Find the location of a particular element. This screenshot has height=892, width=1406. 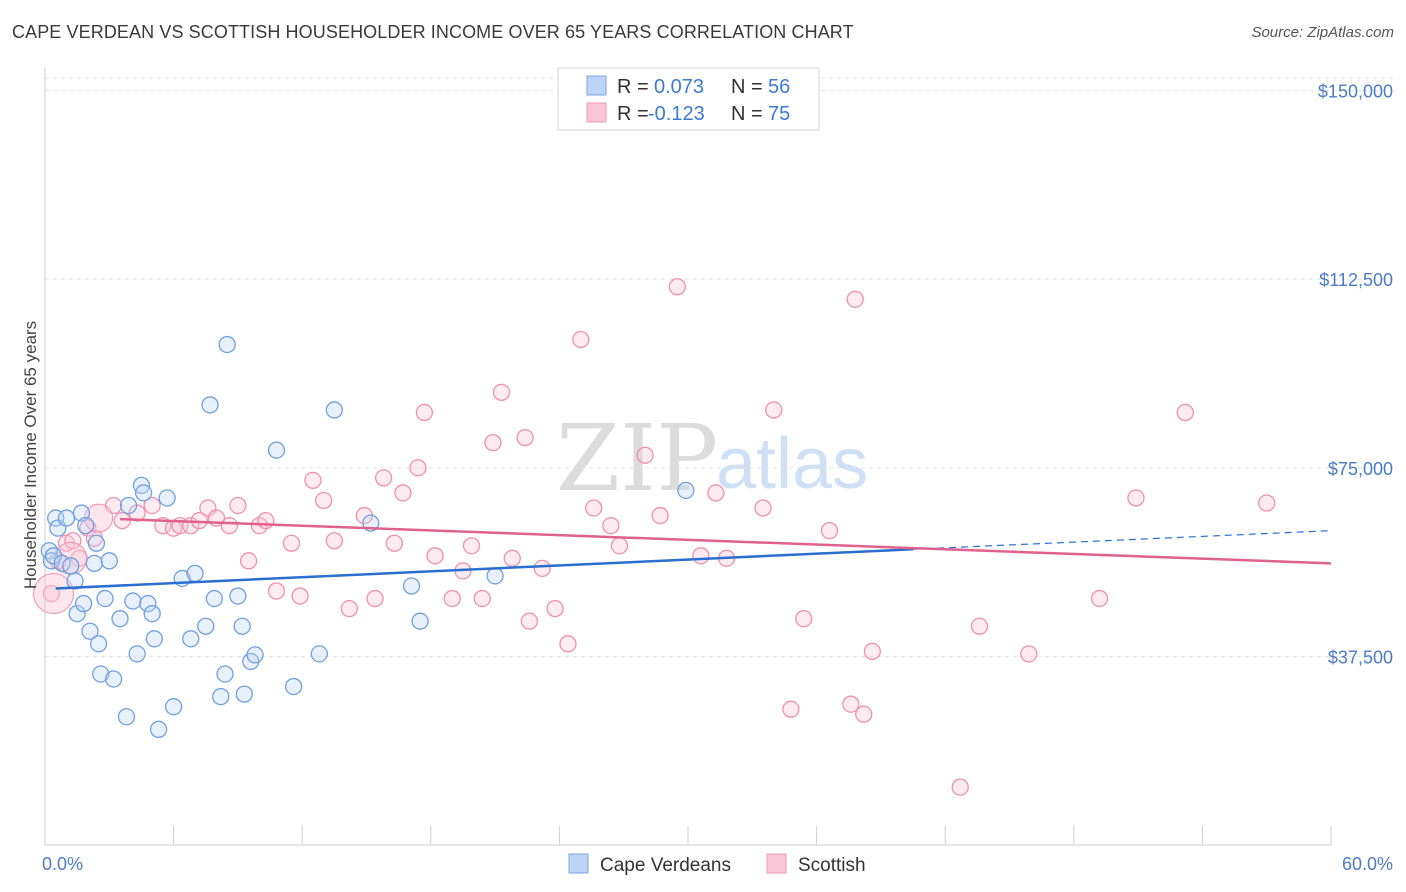

legend-r-label-2: R = is located at coordinates (633, 114).